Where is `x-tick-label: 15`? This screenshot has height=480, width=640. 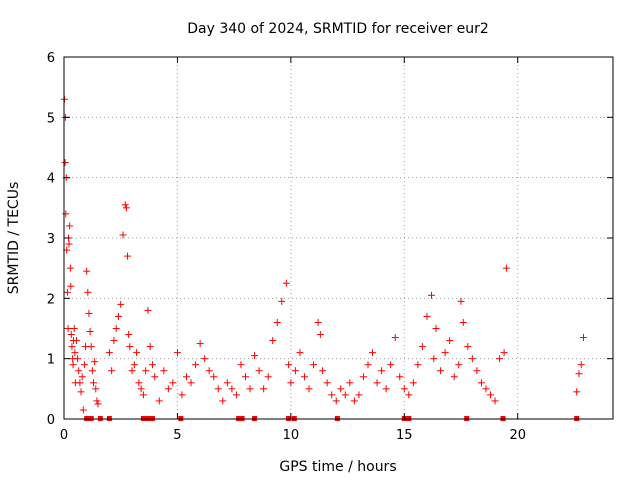
x-tick-label: 15 is located at coordinates (404, 435).